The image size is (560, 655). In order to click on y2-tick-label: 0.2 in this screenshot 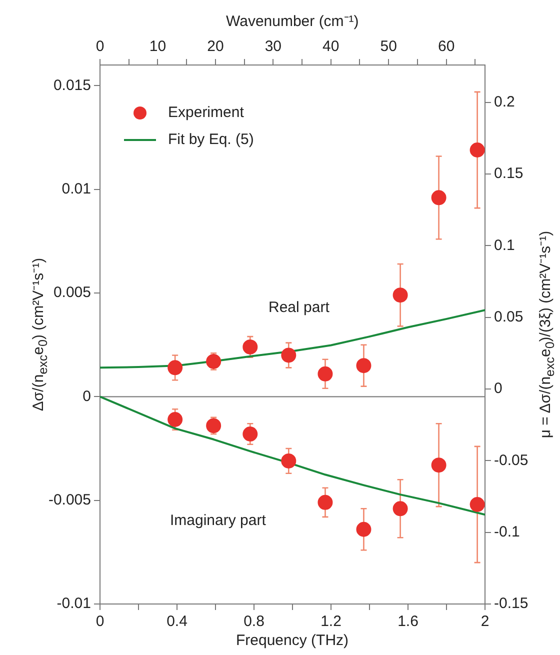, I will do `click(504, 101)`.